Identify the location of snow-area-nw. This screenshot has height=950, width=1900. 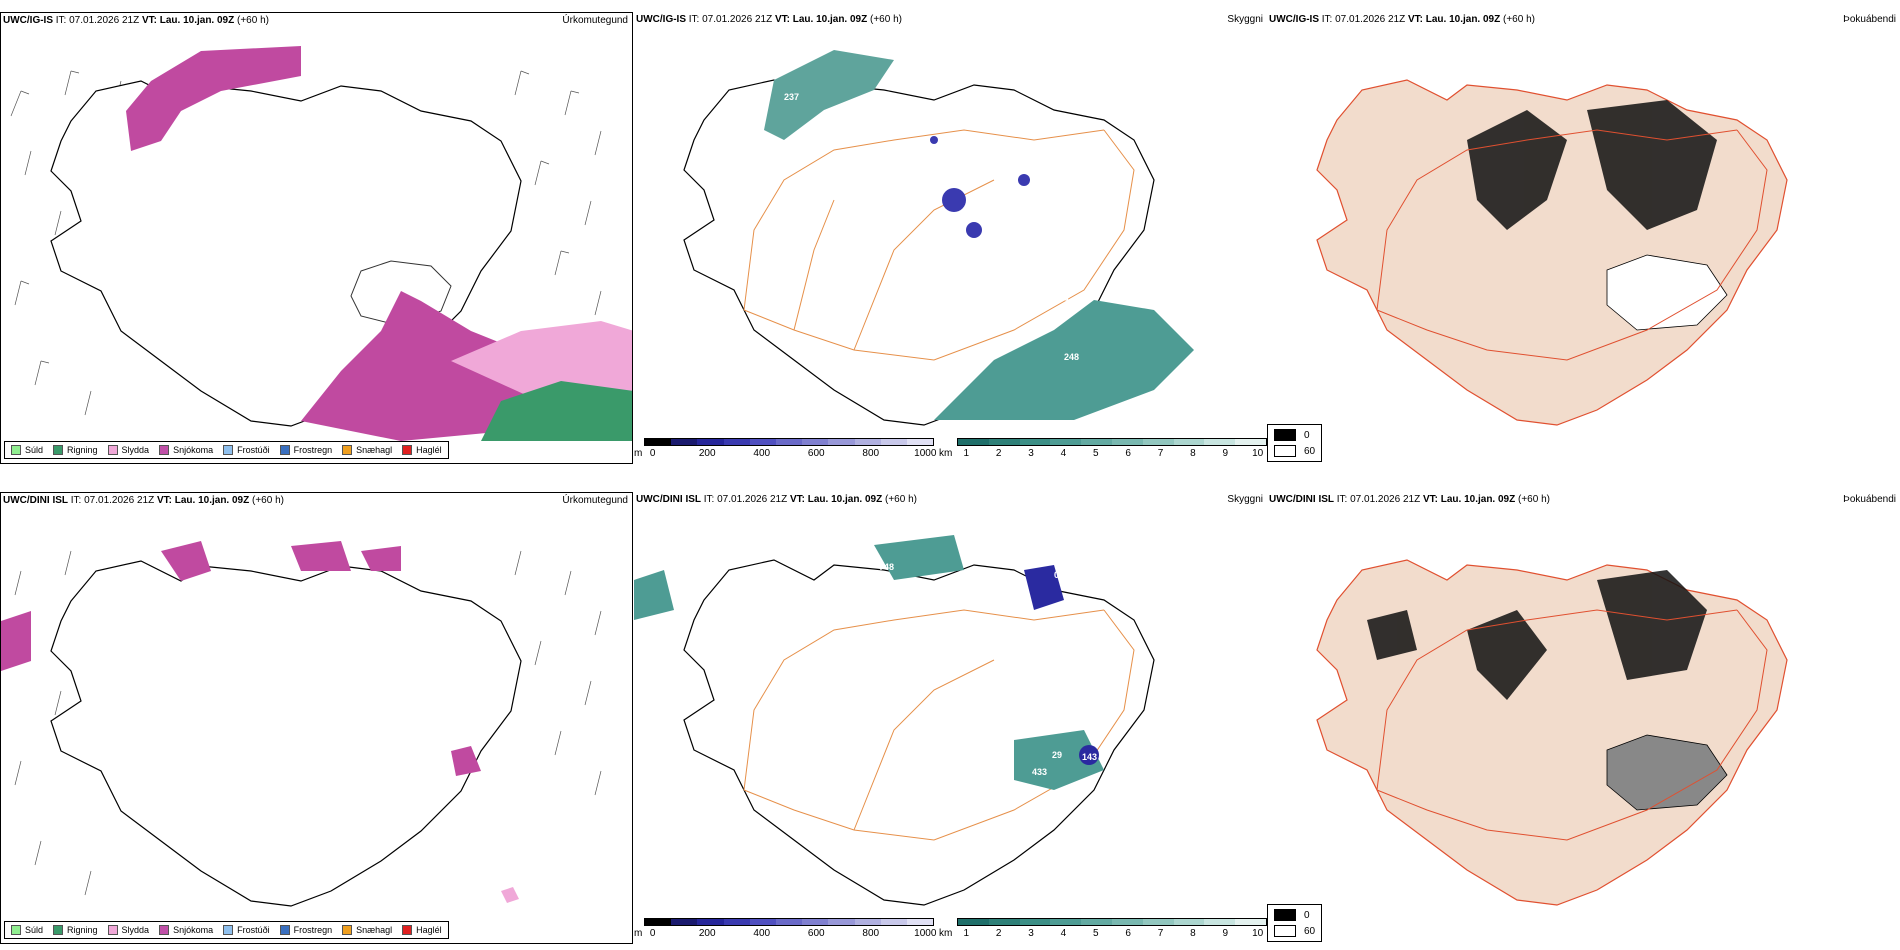
(213, 98).